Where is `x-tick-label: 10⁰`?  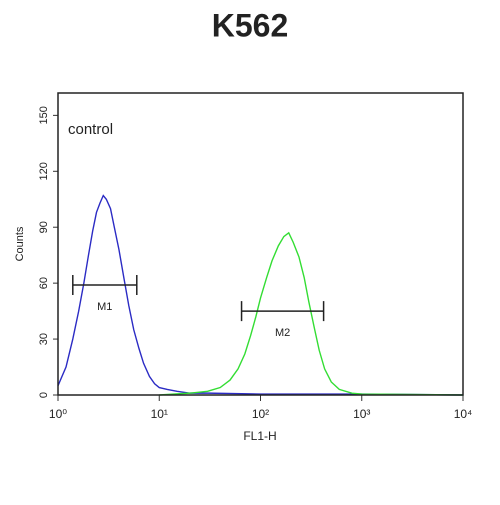 x-tick-label: 10⁰ is located at coordinates (58, 414).